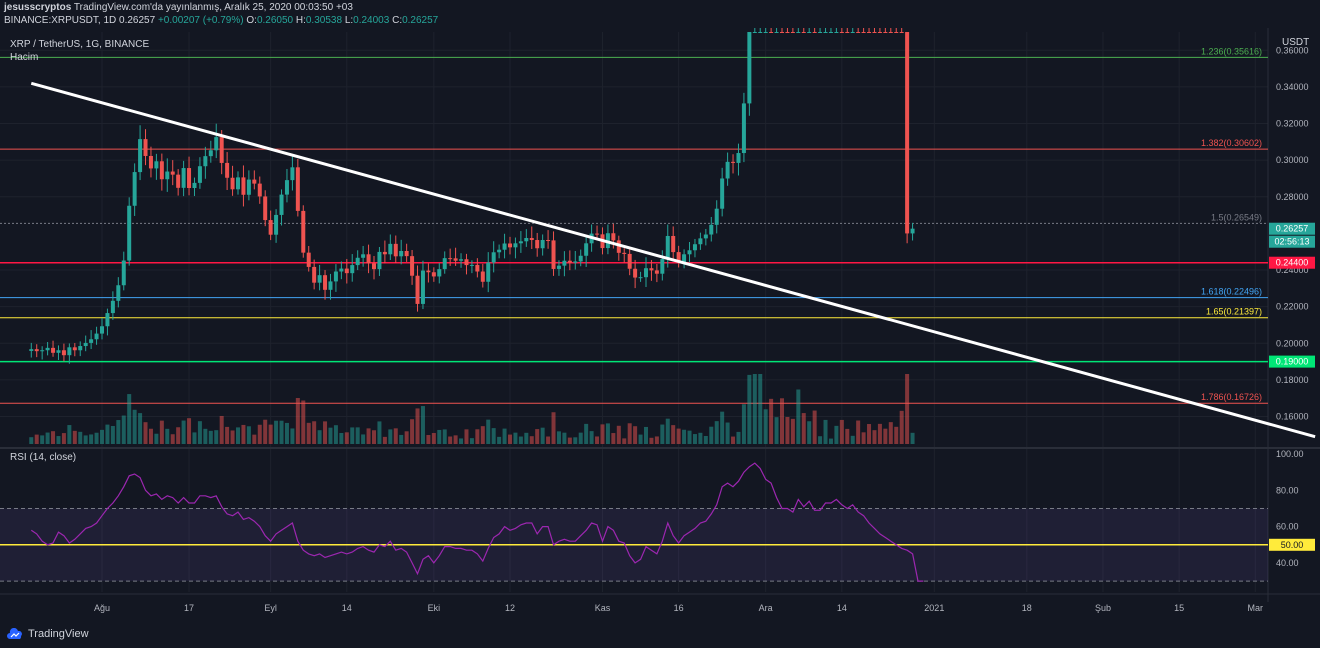 This screenshot has height=648, width=1320. I want to click on date-tick-0: Ağu, so click(102, 608).